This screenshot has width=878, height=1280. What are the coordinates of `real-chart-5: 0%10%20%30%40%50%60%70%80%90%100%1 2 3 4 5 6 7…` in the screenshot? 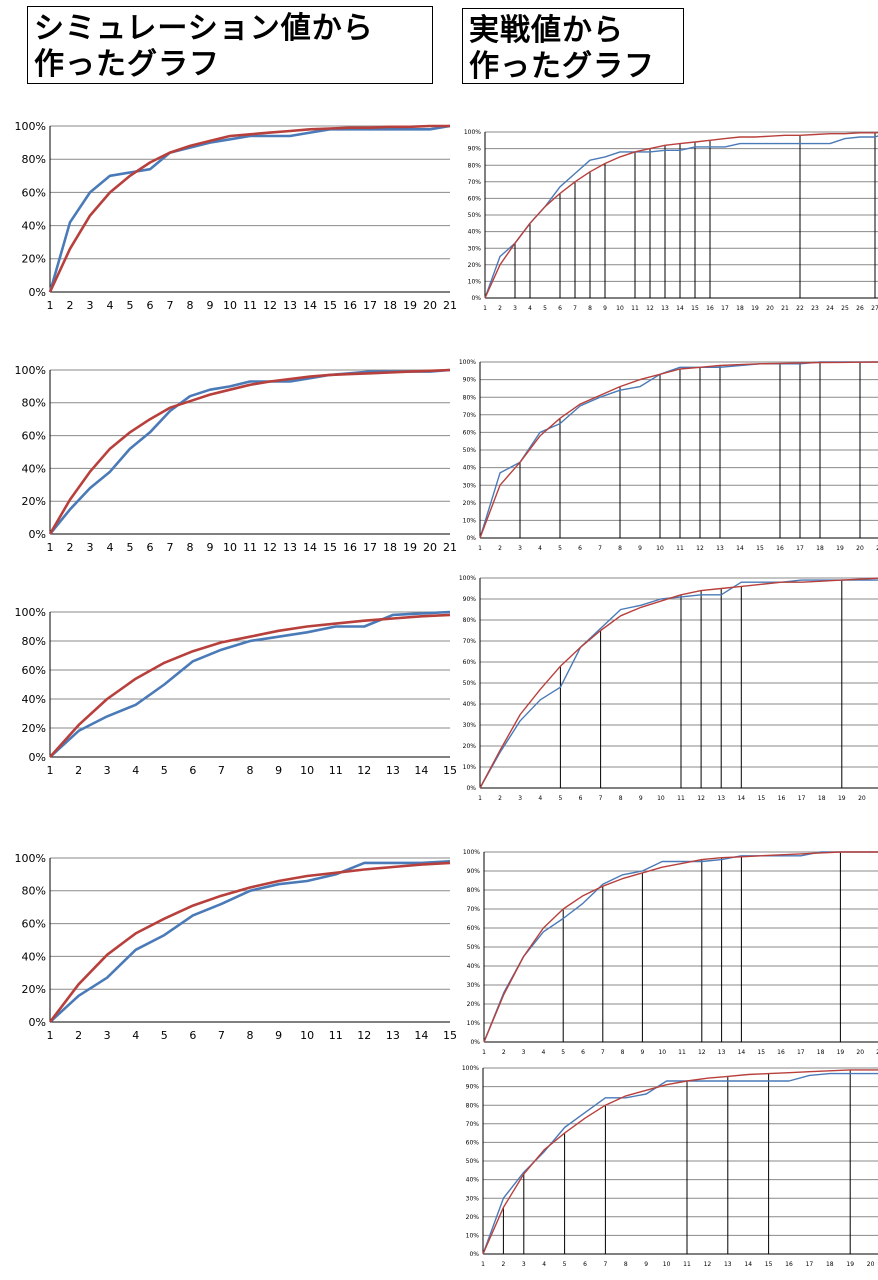 It's located at (670, 1166).